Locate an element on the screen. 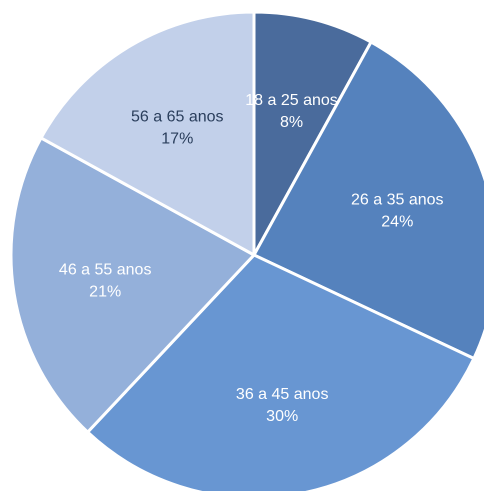  slice-percent-label: 21% is located at coordinates (105, 292).